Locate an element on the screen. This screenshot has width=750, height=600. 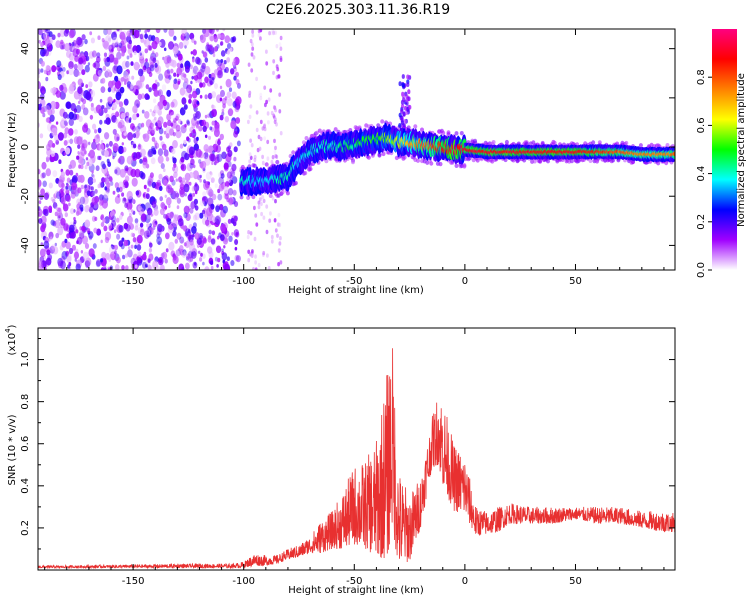
svg-text: (x104) is located at coordinates (11, 339).